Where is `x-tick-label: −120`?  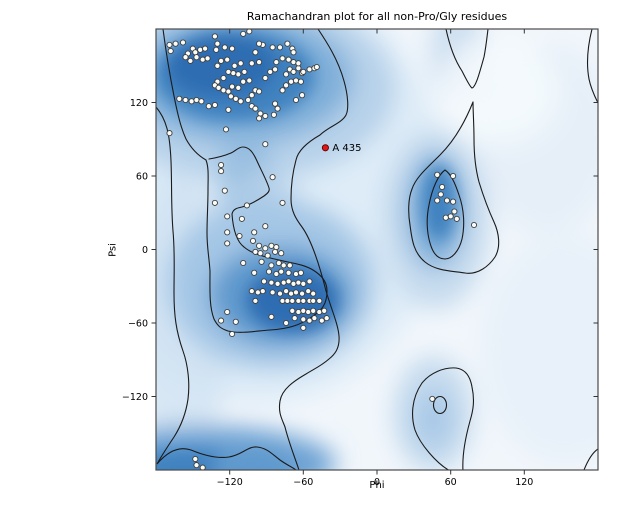
x-tick-label: −120 is located at coordinates (230, 482).